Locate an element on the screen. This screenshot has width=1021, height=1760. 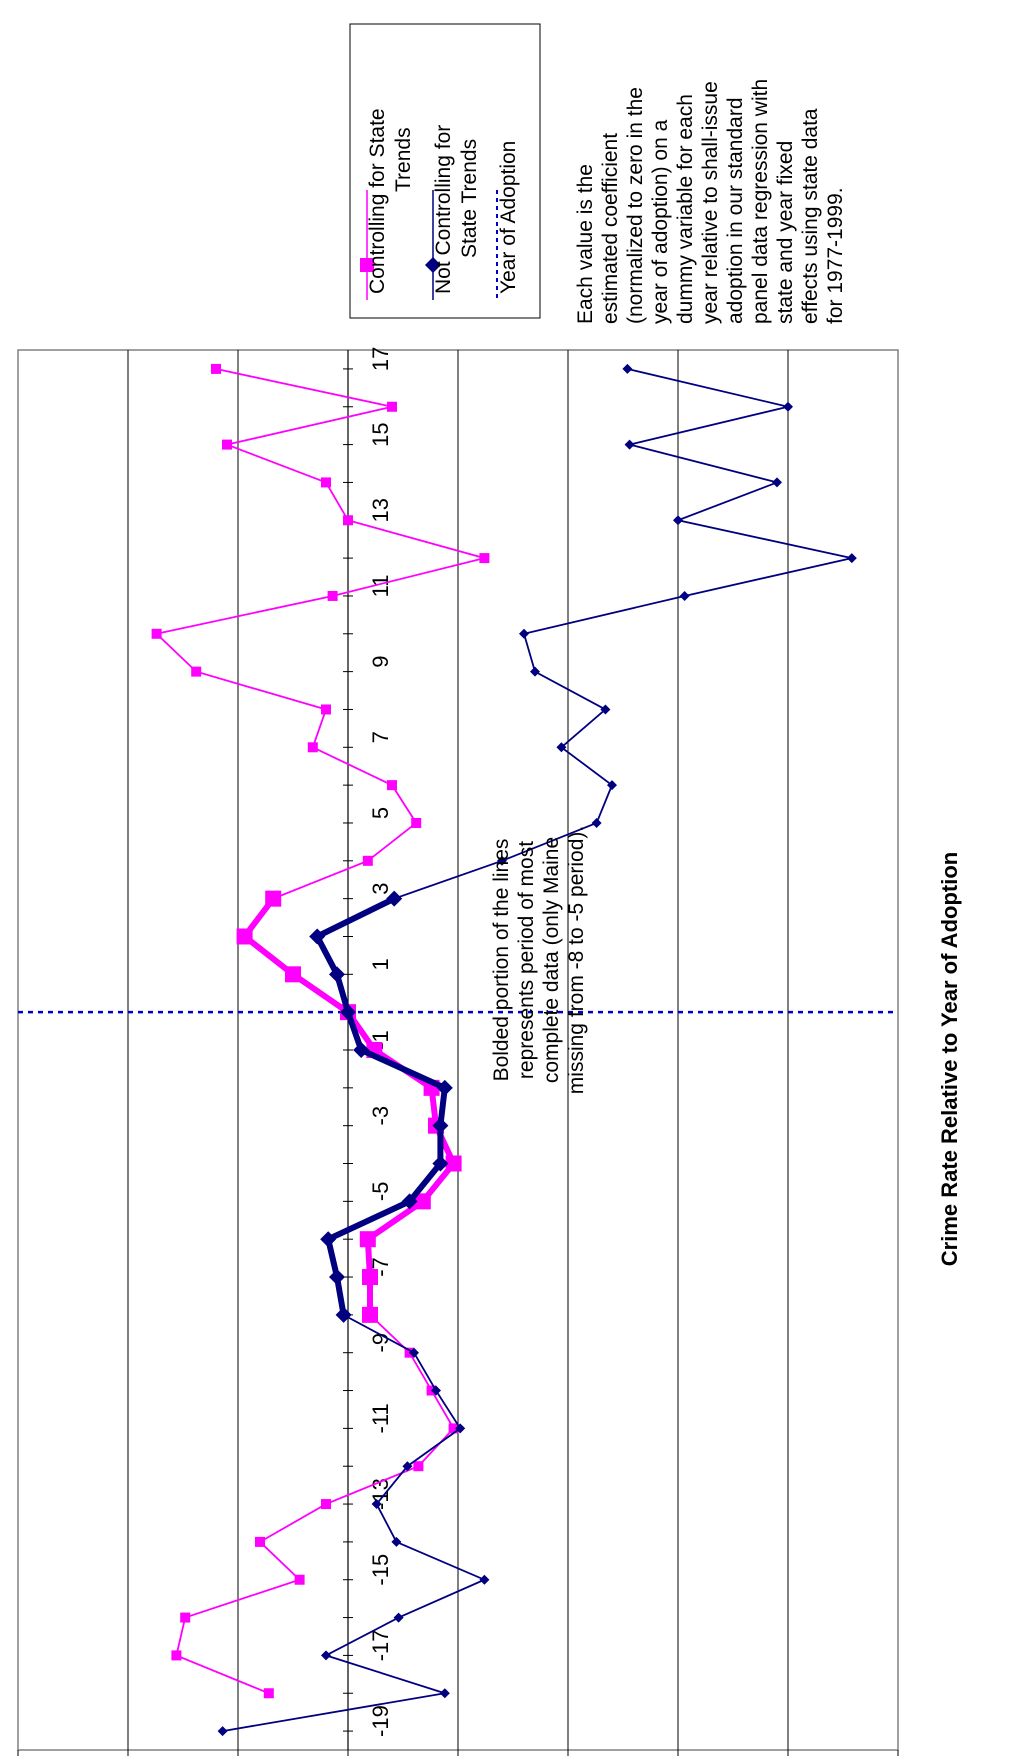
note-line-11: for 1977-1999. is located at coordinates (835, 255).